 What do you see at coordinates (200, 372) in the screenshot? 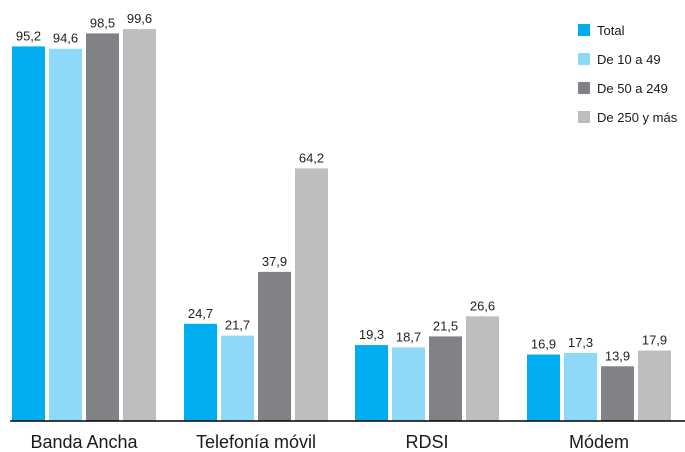
I see `bar-telefonia-movil-total` at bounding box center [200, 372].